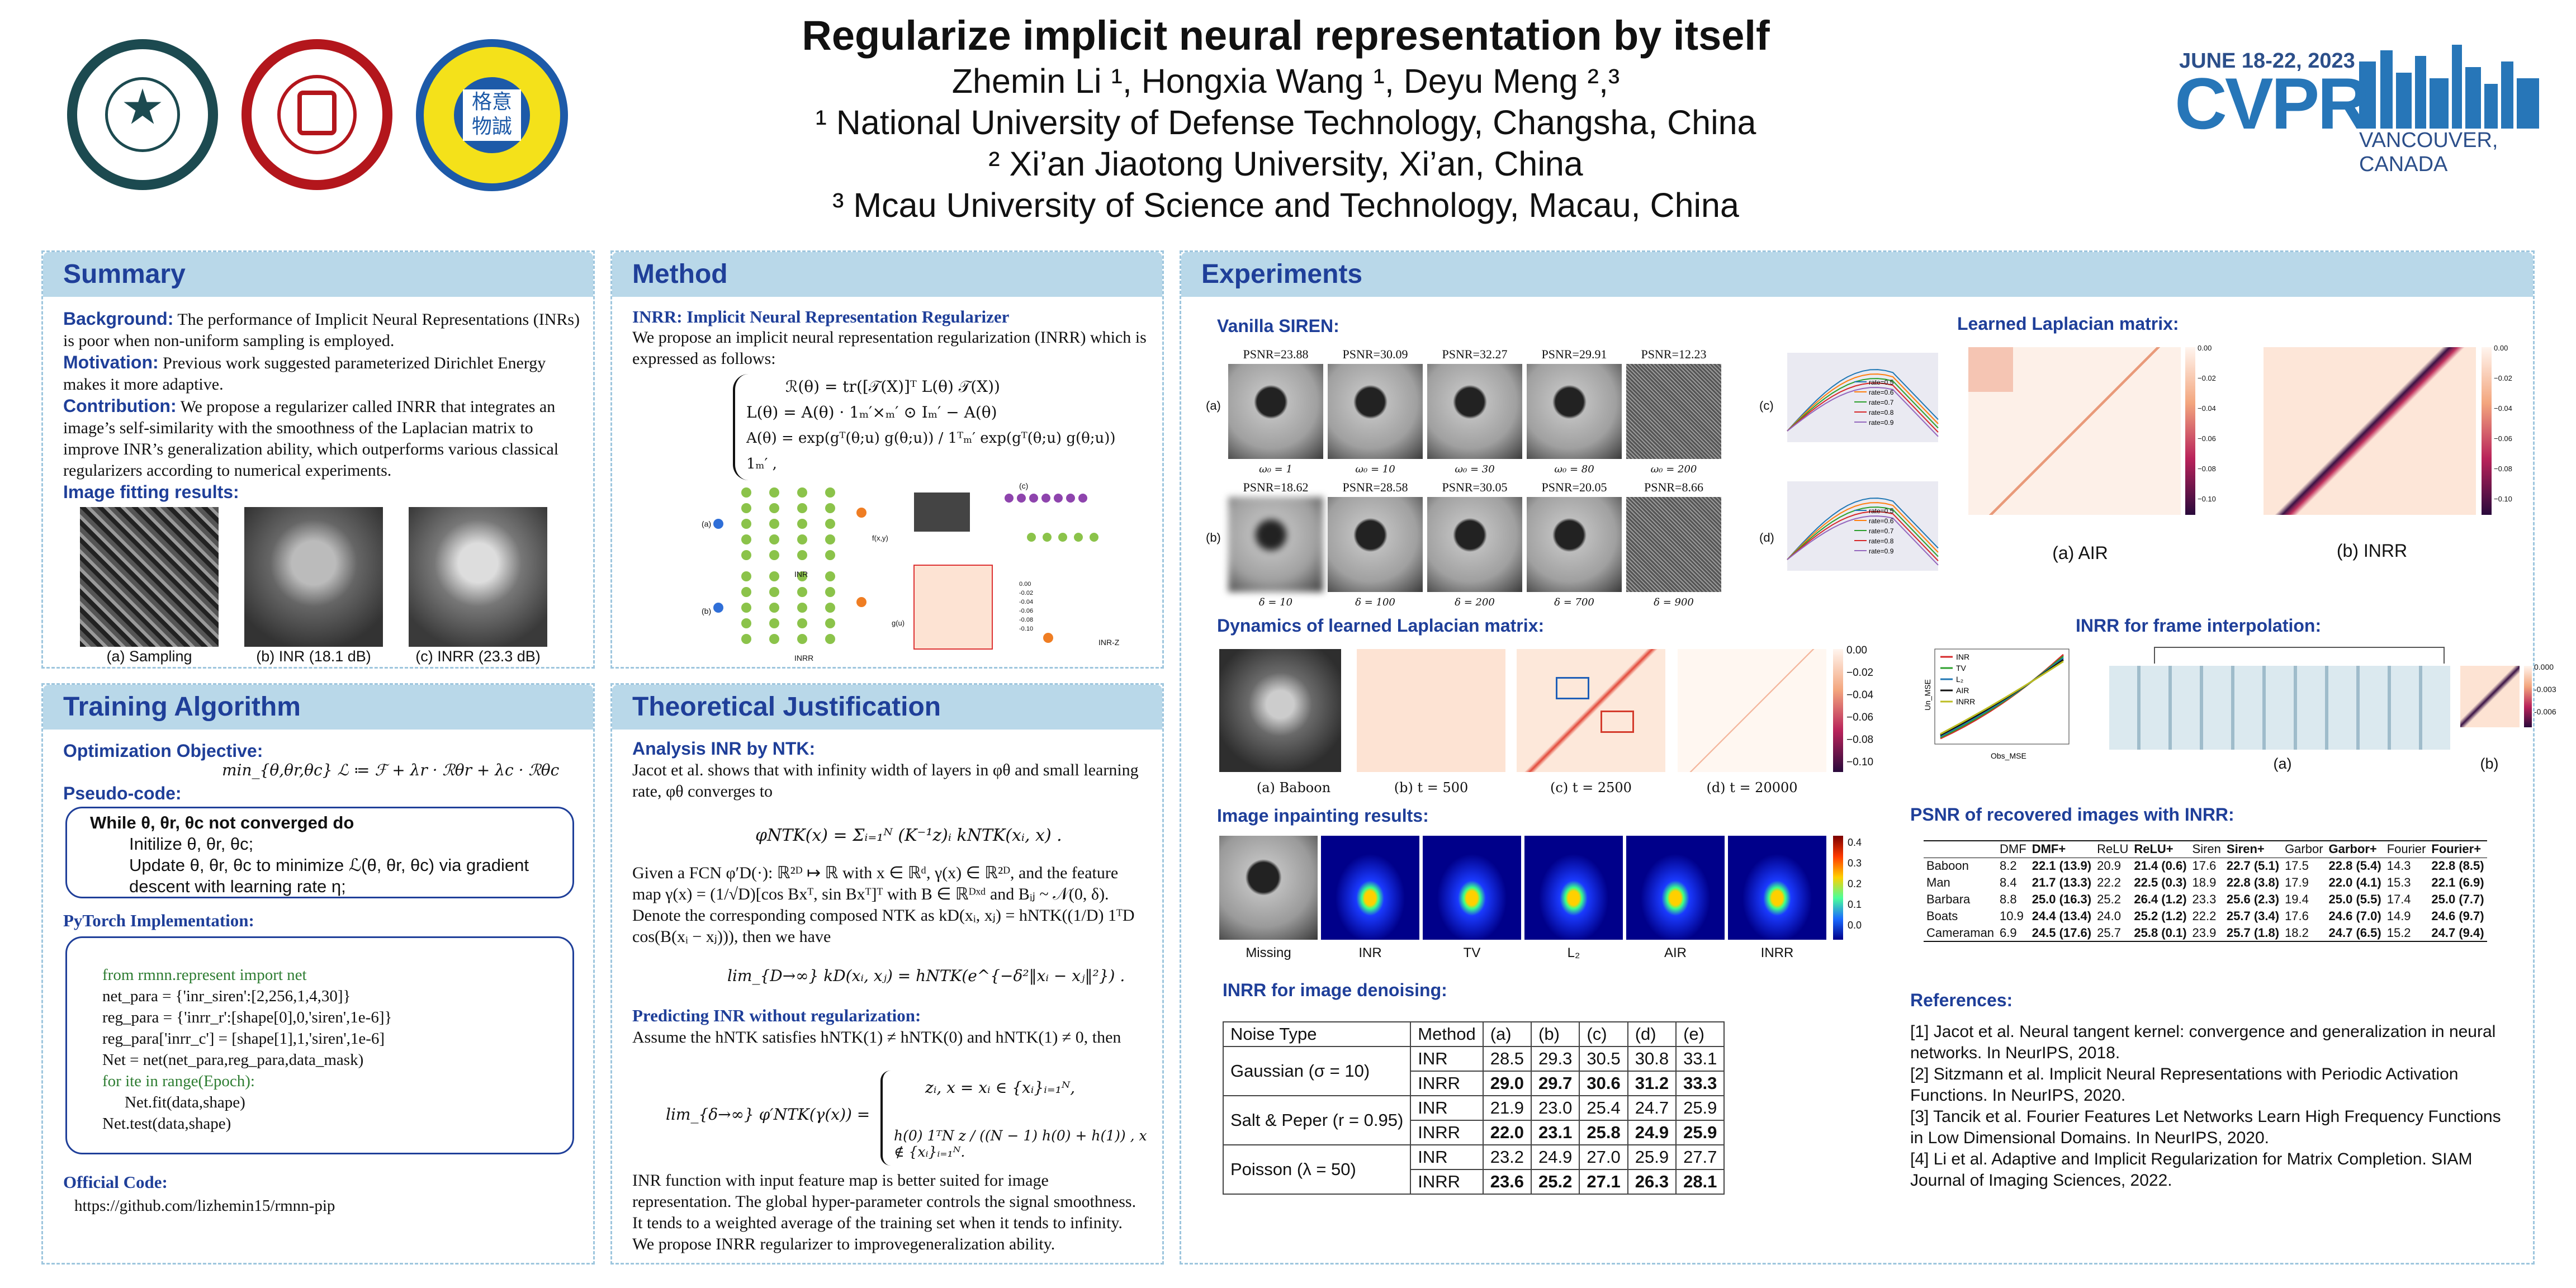  I want to click on value-cell: 27.0, so click(1604, 1157).